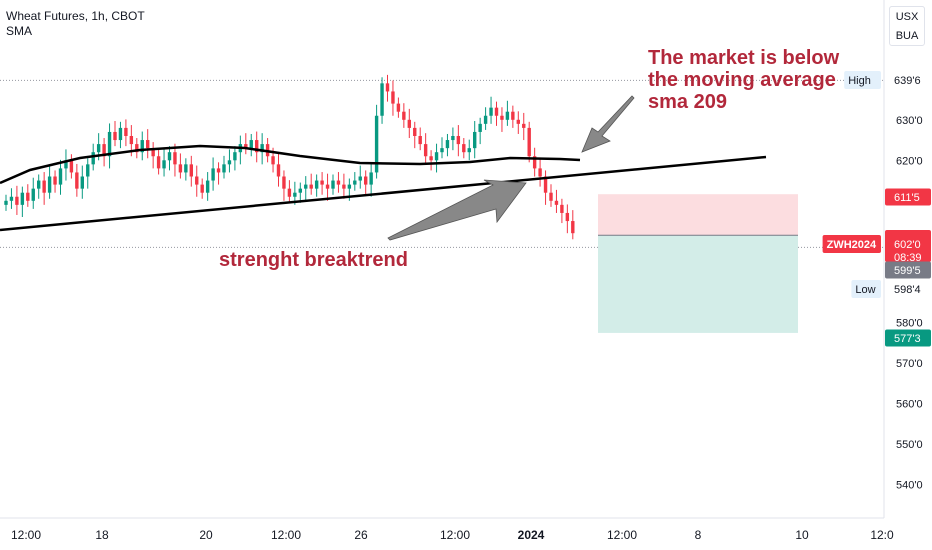 The image size is (932, 550). I want to click on currency-bua: BUA, so click(907, 35).